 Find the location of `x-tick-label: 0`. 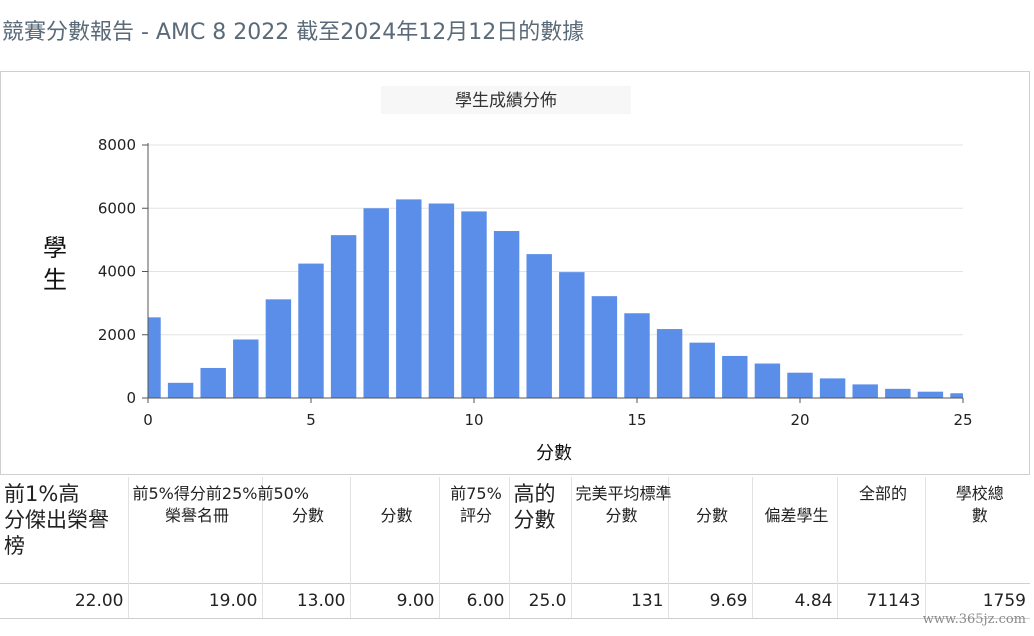

x-tick-label: 0 is located at coordinates (148, 420).